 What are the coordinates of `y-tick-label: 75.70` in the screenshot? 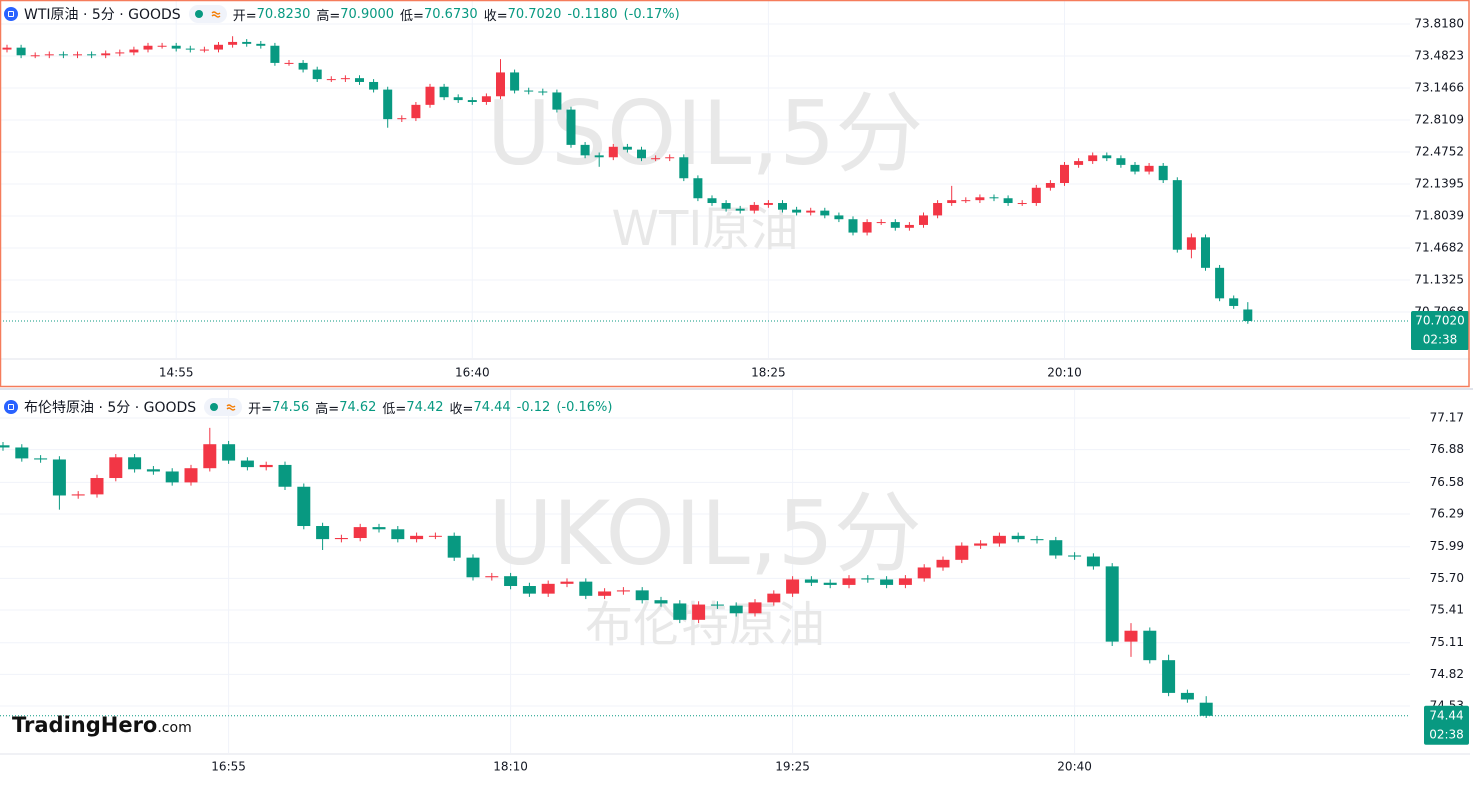 It's located at (1447, 578).